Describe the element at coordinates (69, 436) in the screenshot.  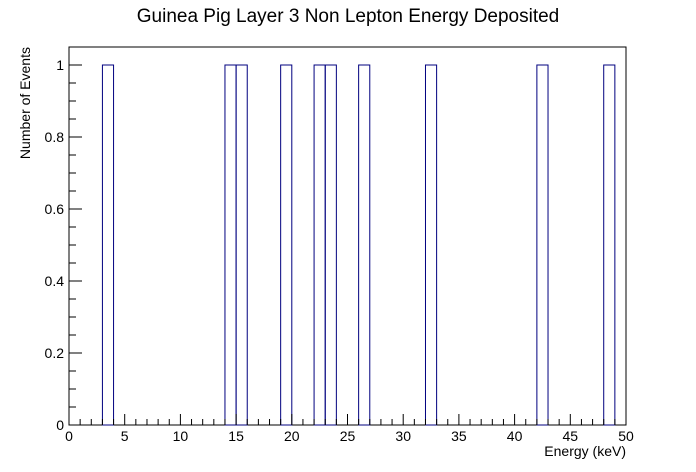
I see `x-tick-label: 0` at that location.